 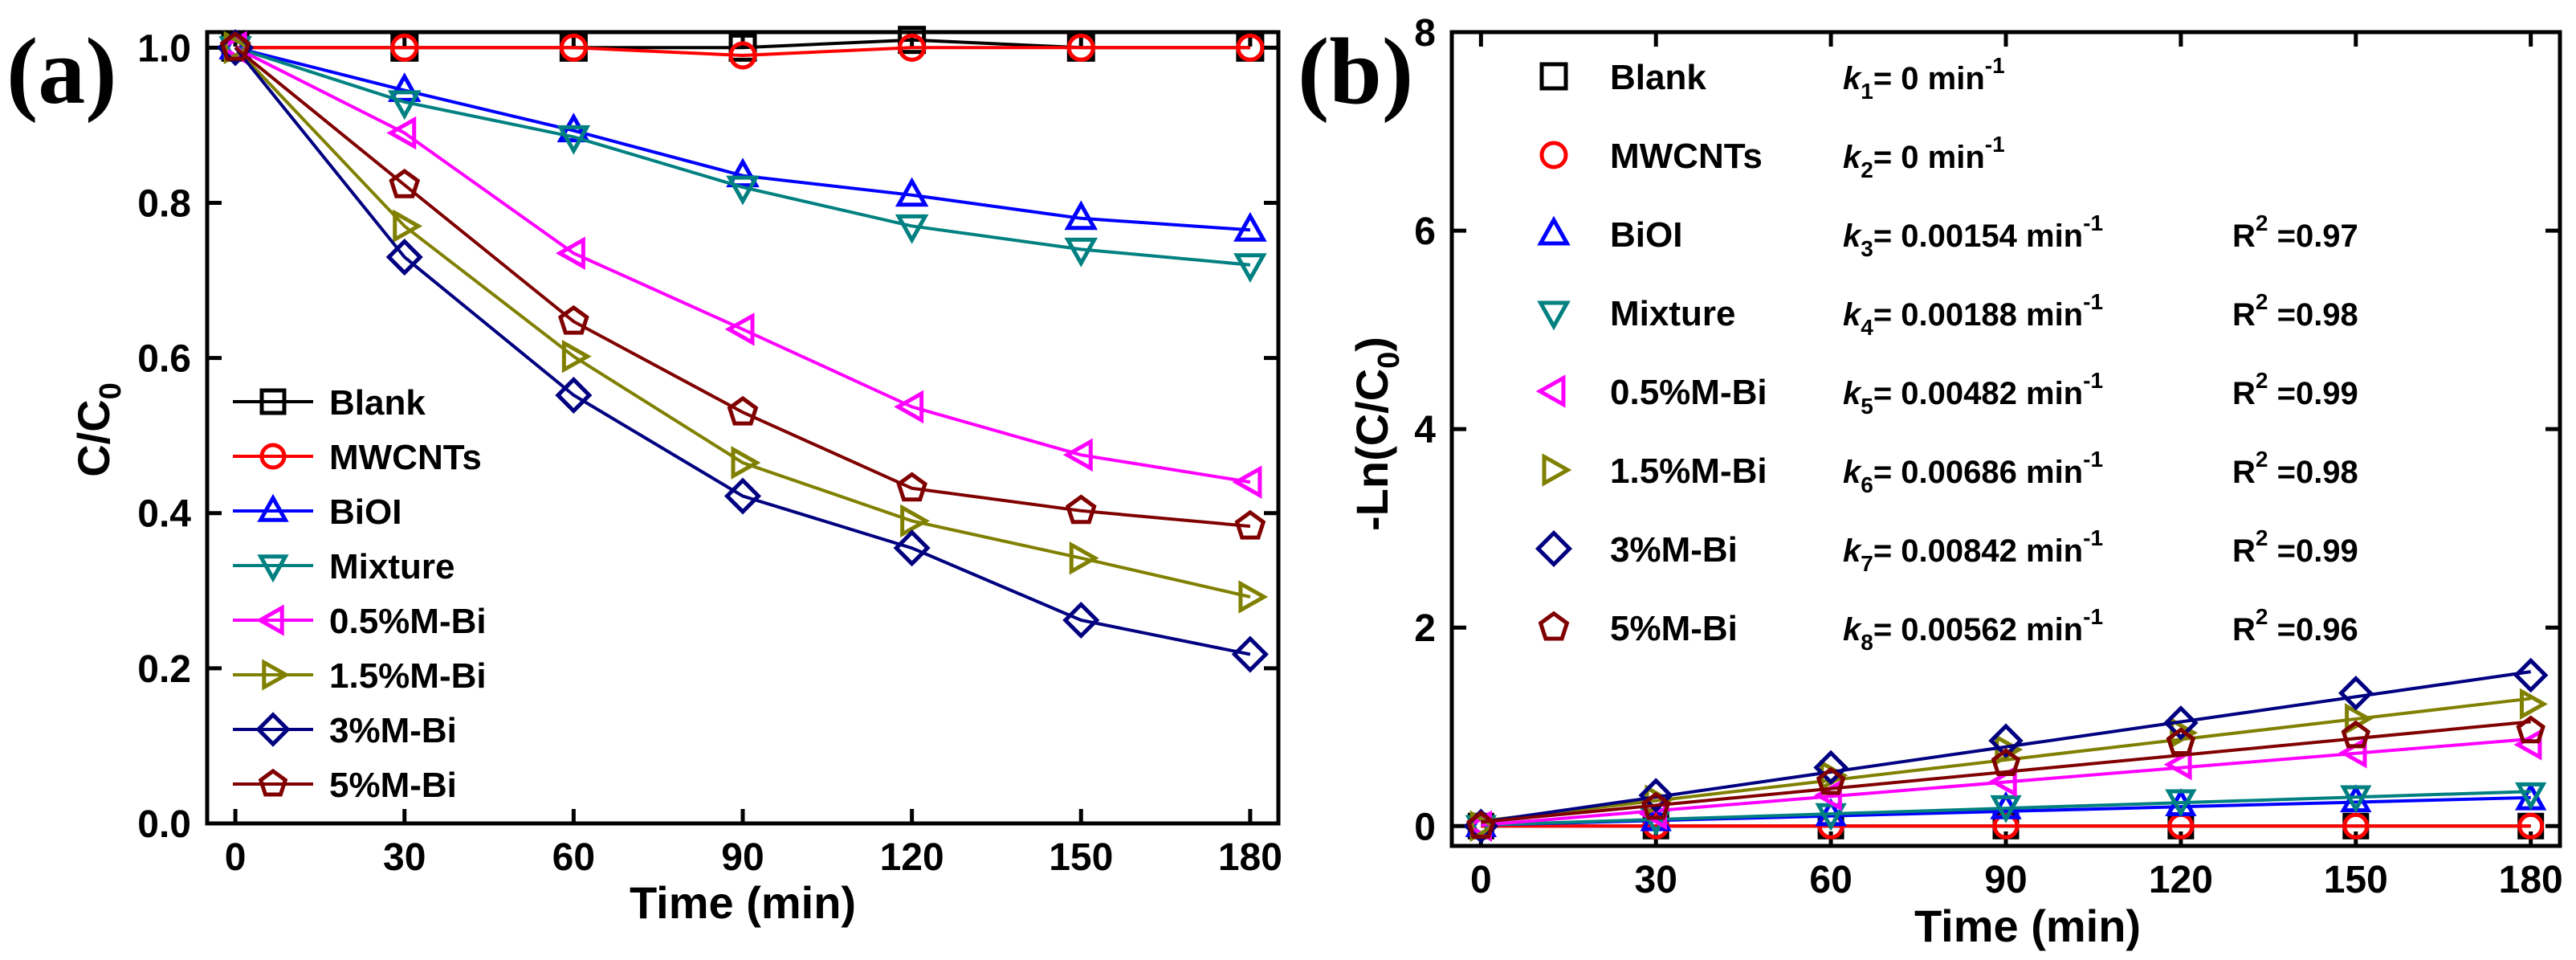 What do you see at coordinates (164, 48) in the screenshot?
I see `panel-a-y-tick-label: 1.0` at bounding box center [164, 48].